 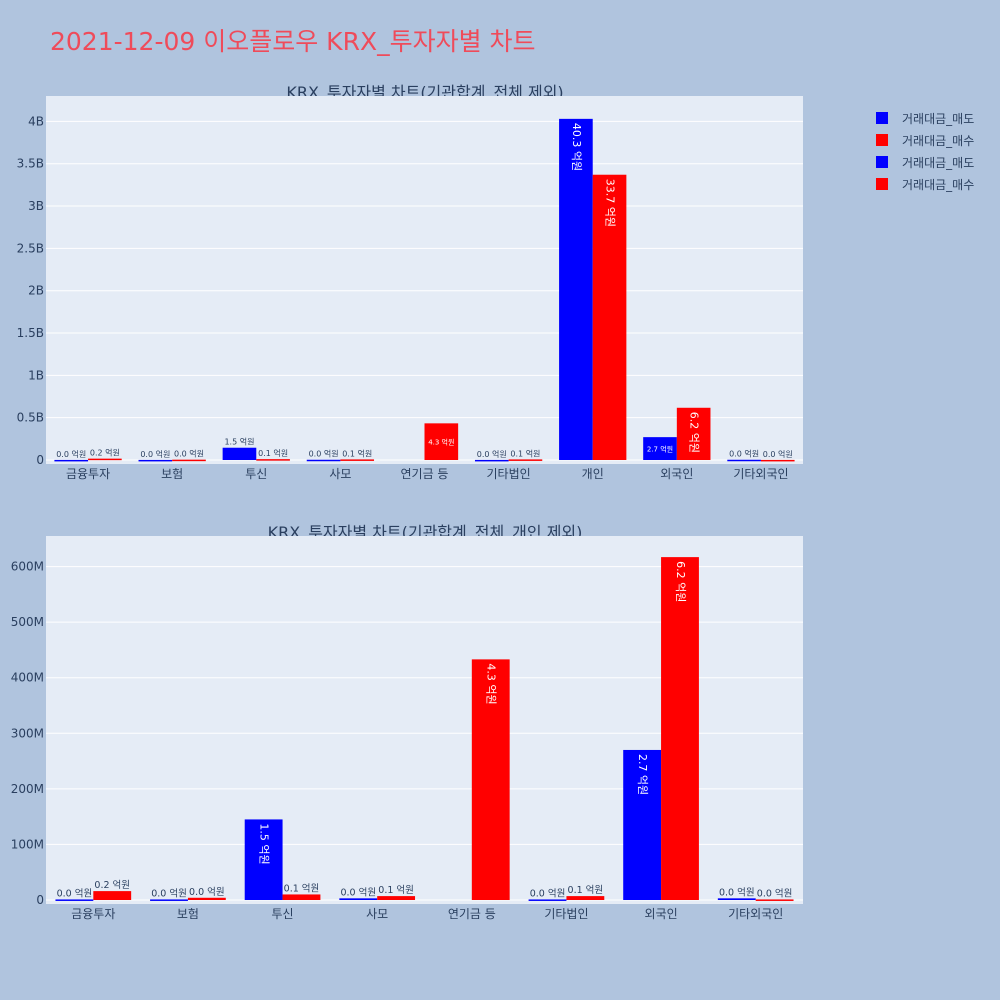 I want to click on legend-item-buy-1: 거래대금_매수, so click(x=925, y=140).